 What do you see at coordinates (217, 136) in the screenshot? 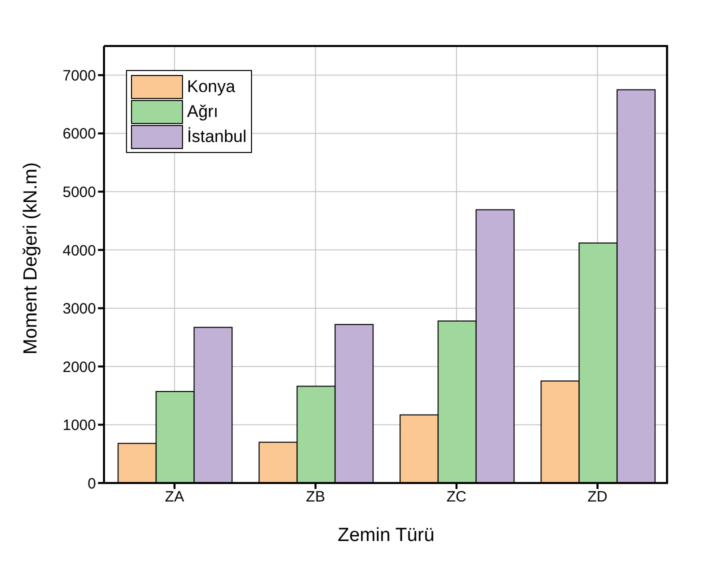
I see `legend-label: İstanbul` at bounding box center [217, 136].